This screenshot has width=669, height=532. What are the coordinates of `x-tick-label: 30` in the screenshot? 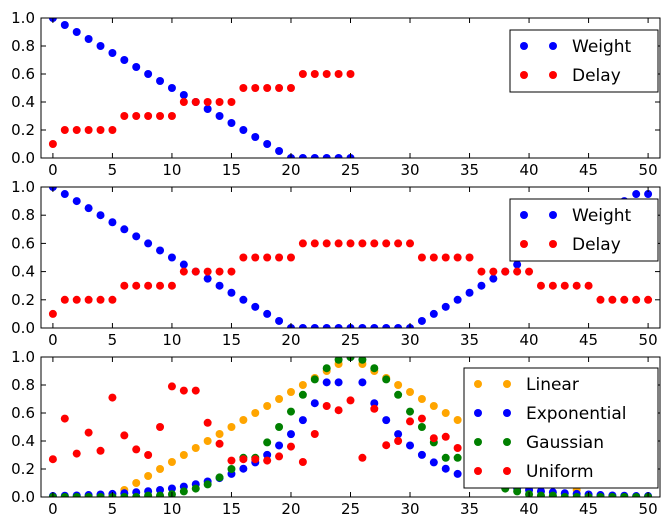 It's located at (409, 340).